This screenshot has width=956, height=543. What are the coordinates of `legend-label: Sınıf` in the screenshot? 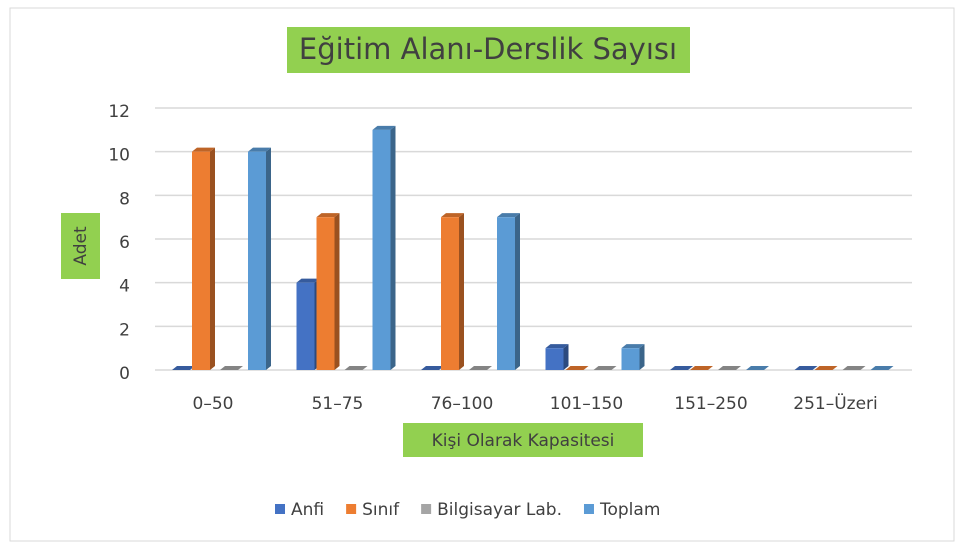 It's located at (381, 510).